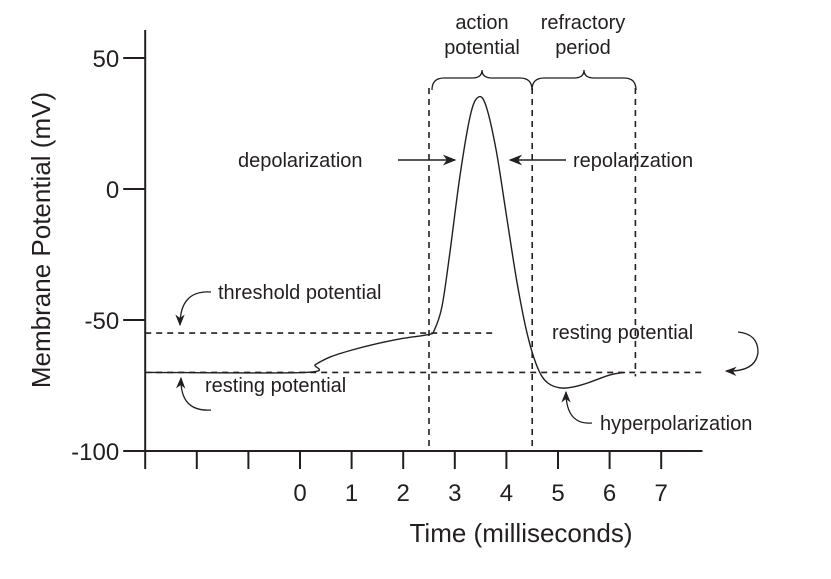  I want to click on y-axis-label: Membrane Potential (mV), so click(41, 240).